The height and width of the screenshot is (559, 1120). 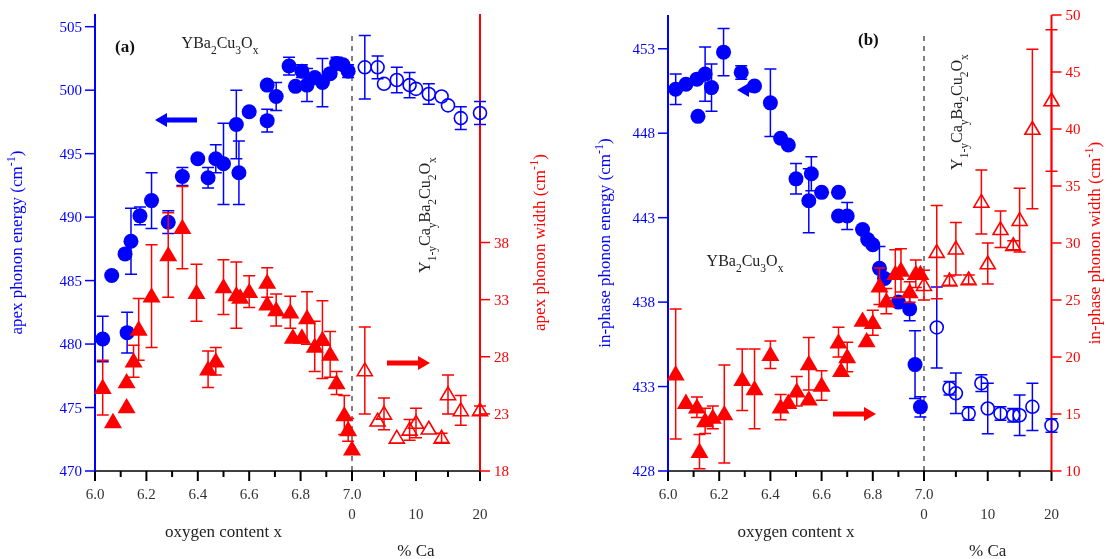 I want to click on y2-tick-label: 33, so click(x=501, y=299).